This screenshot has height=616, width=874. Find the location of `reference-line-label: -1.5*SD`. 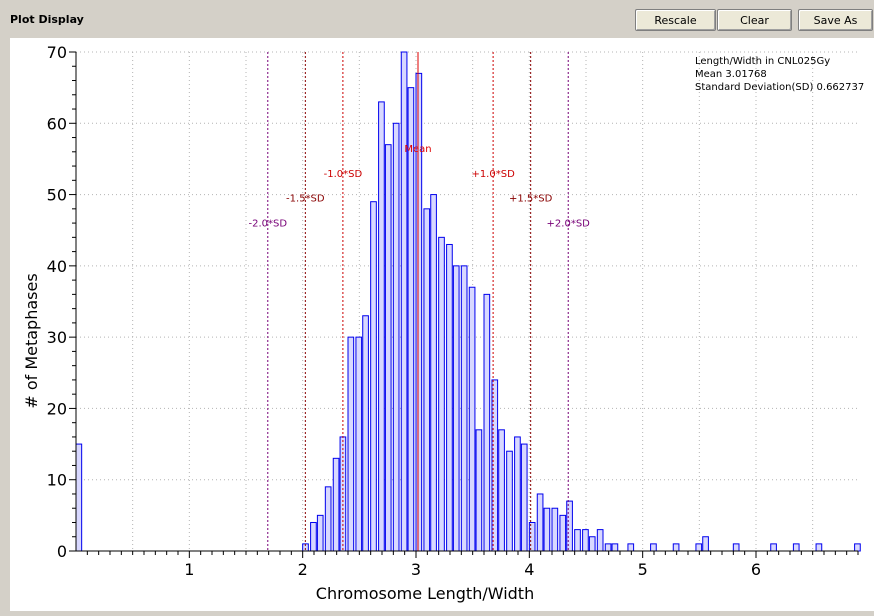

reference-line-label: -1.5*SD is located at coordinates (305, 199).